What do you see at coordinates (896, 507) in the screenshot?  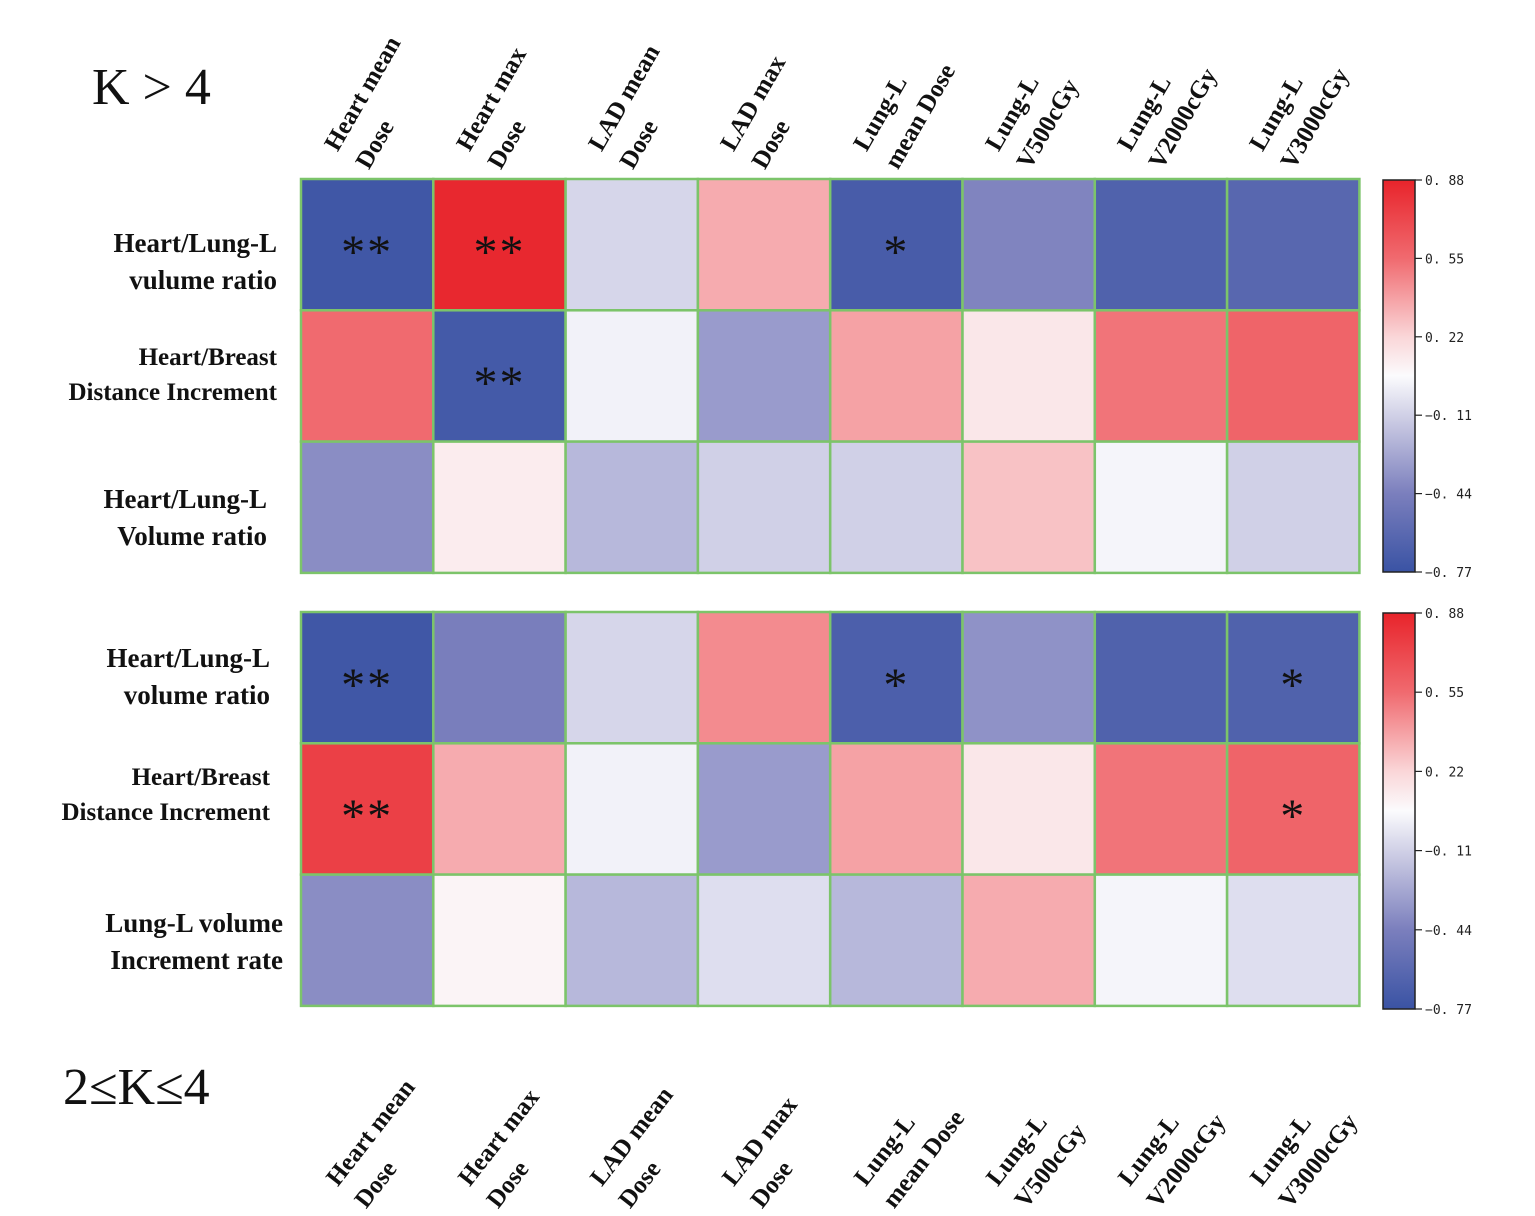 I see `top-cell-r3-c5` at bounding box center [896, 507].